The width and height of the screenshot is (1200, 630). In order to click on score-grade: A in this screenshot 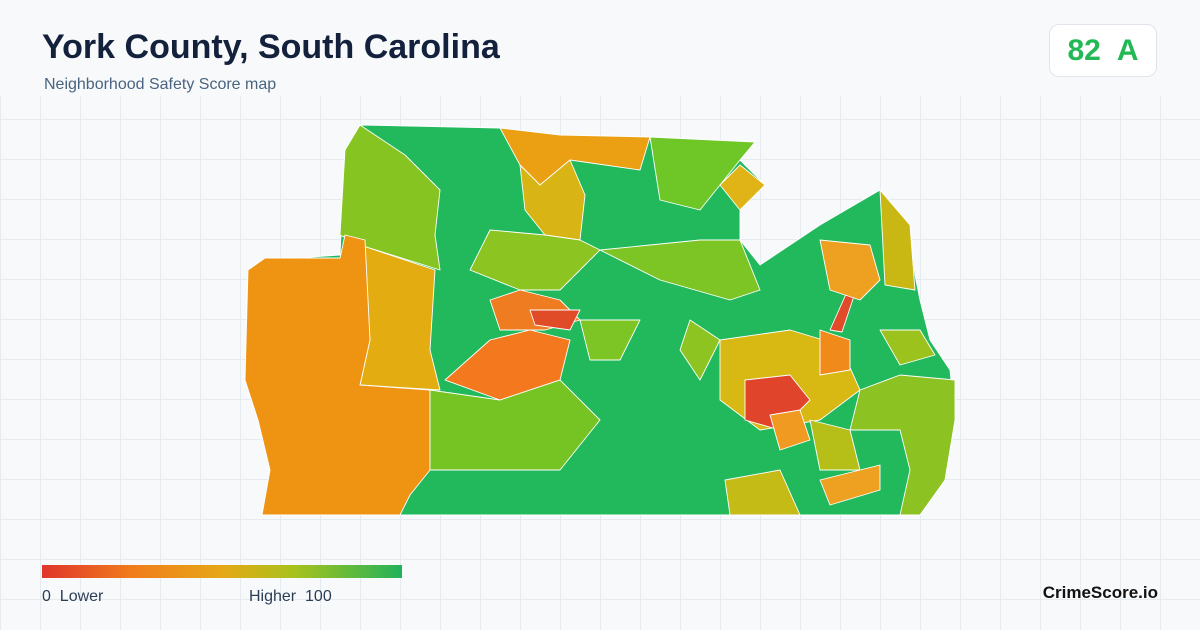, I will do `click(1127, 50)`.